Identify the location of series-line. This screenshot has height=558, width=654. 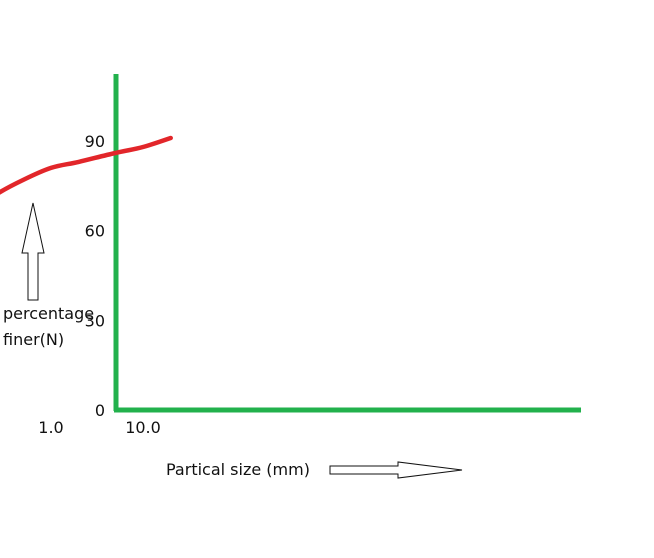
(86, 165).